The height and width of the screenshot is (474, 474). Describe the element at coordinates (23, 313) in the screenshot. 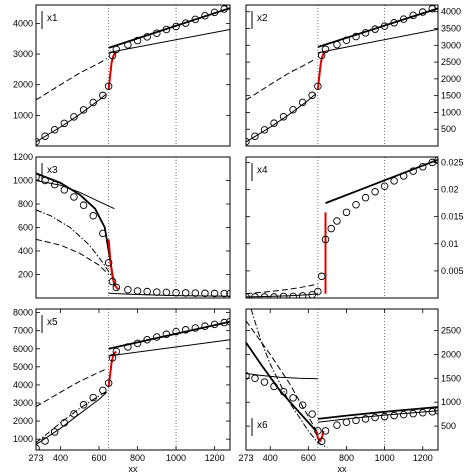

I see `y-tick-label: 8000` at that location.